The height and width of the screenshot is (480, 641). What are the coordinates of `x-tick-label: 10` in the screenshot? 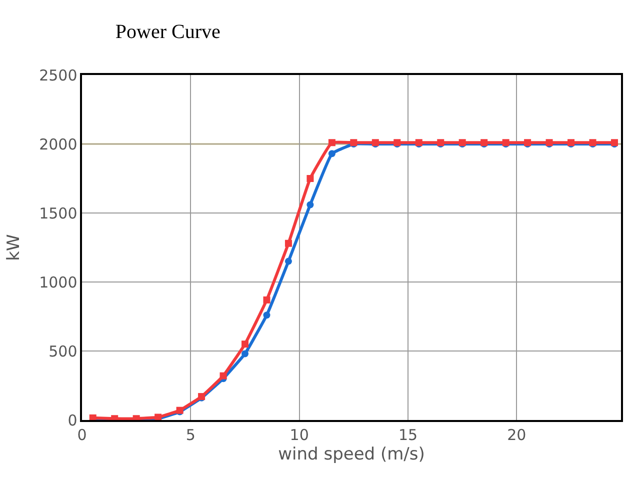 It's located at (299, 435).